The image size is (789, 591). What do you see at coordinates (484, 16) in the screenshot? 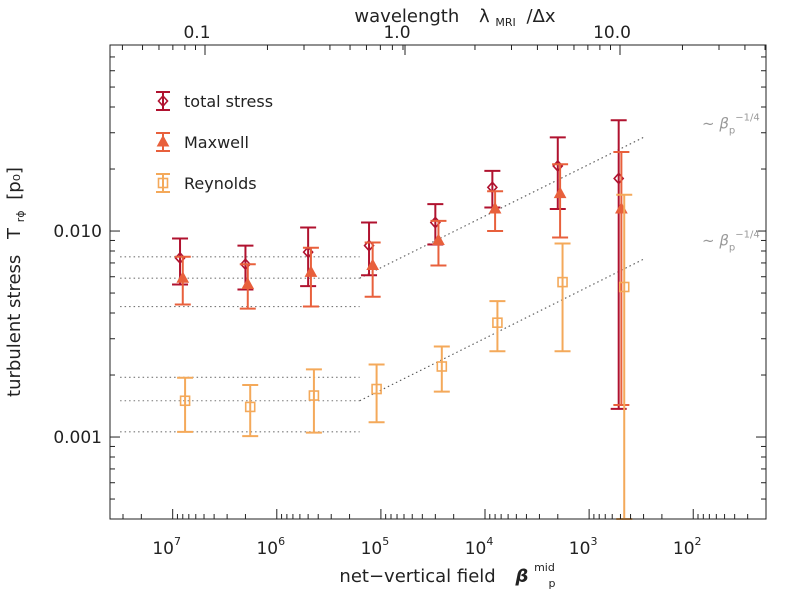
I see `top-axis-title-symbol: λ` at bounding box center [484, 16].